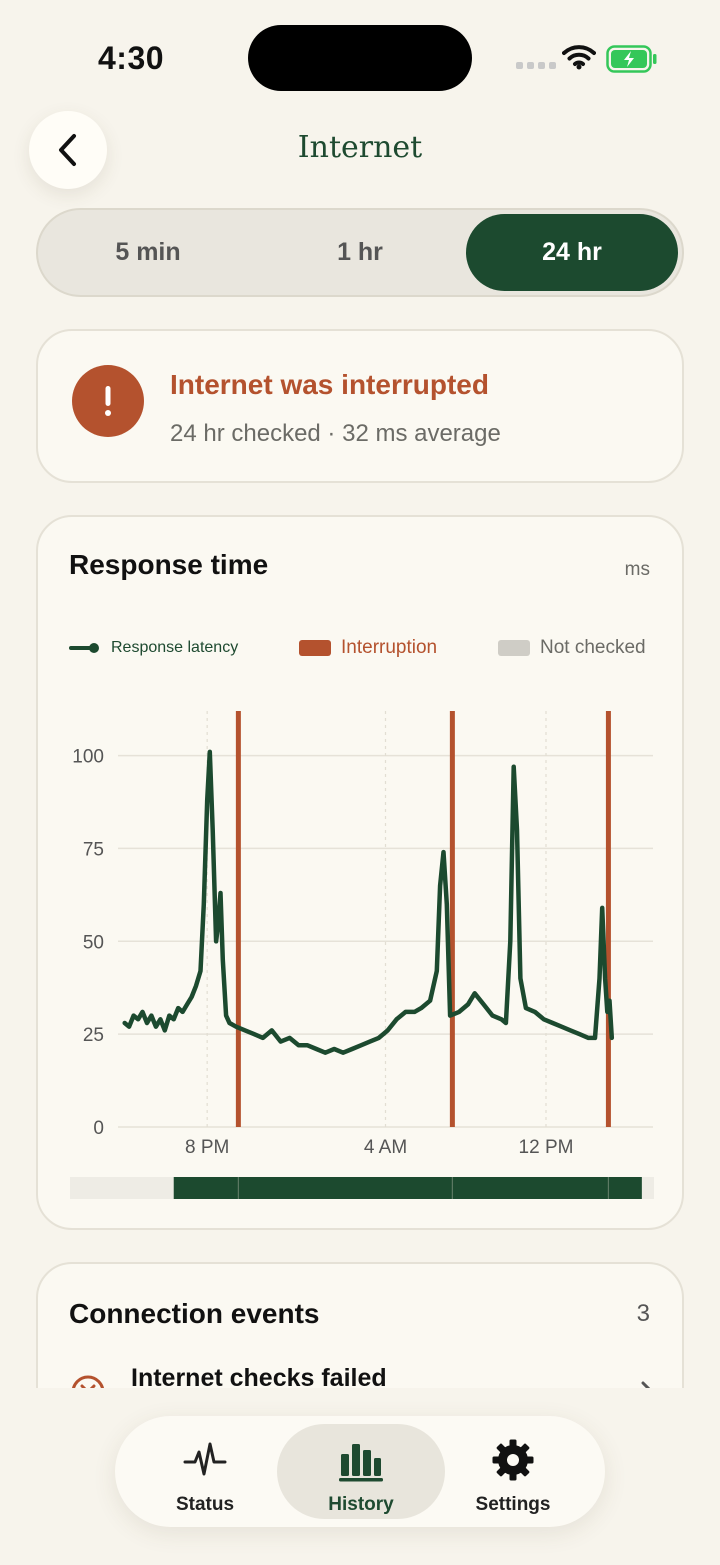 This screenshot has height=1565, width=720. I want to click on alert-title: Internet was interrupted, so click(329, 384).